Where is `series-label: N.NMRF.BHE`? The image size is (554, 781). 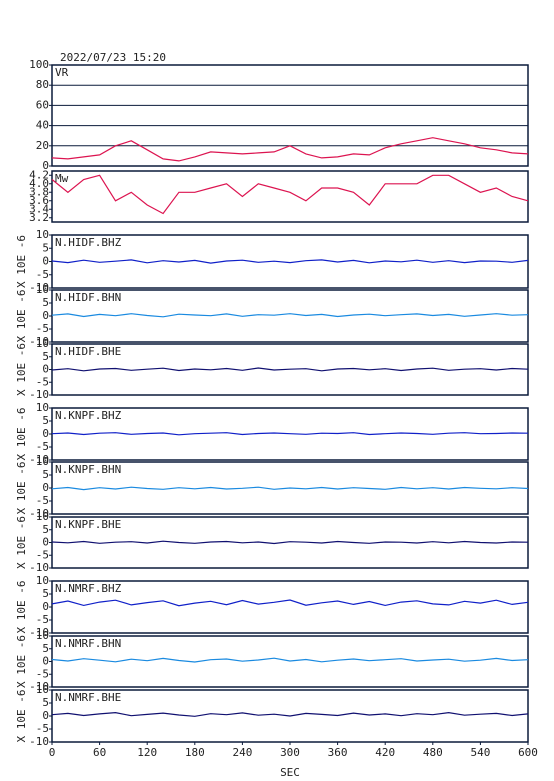 series-label: N.NMRF.BHE is located at coordinates (88, 697).